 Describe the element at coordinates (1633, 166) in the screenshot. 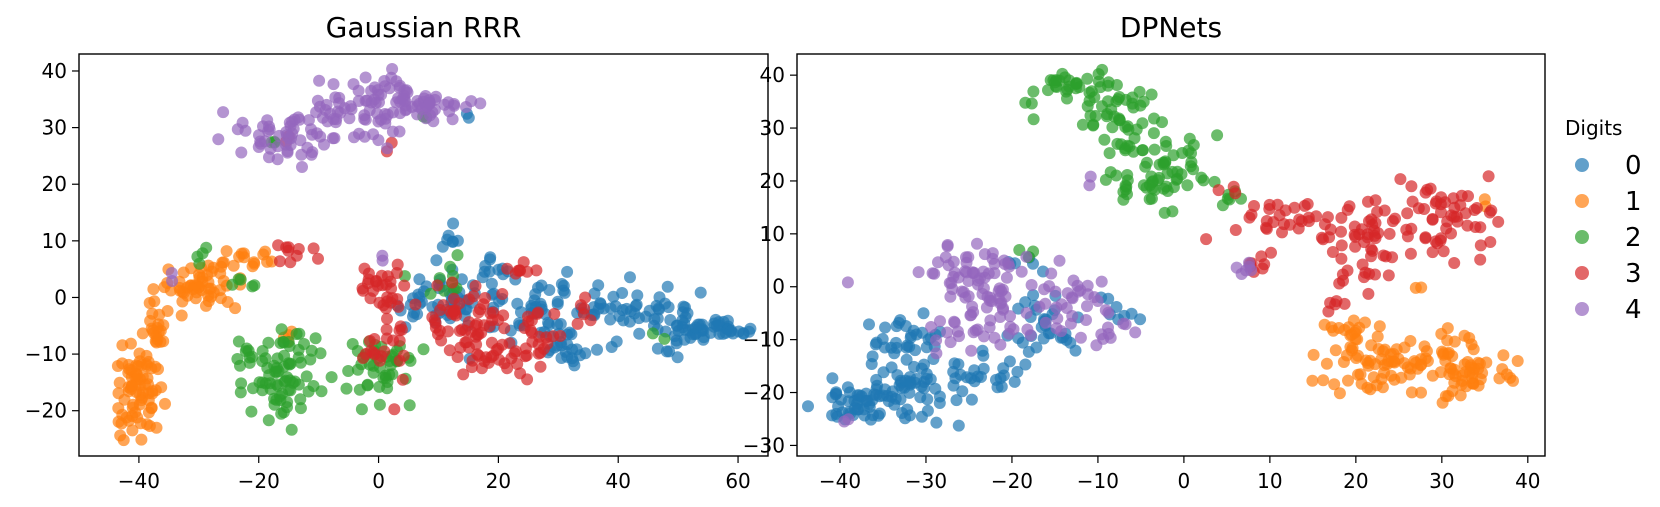

I see `legend-label: 0` at that location.